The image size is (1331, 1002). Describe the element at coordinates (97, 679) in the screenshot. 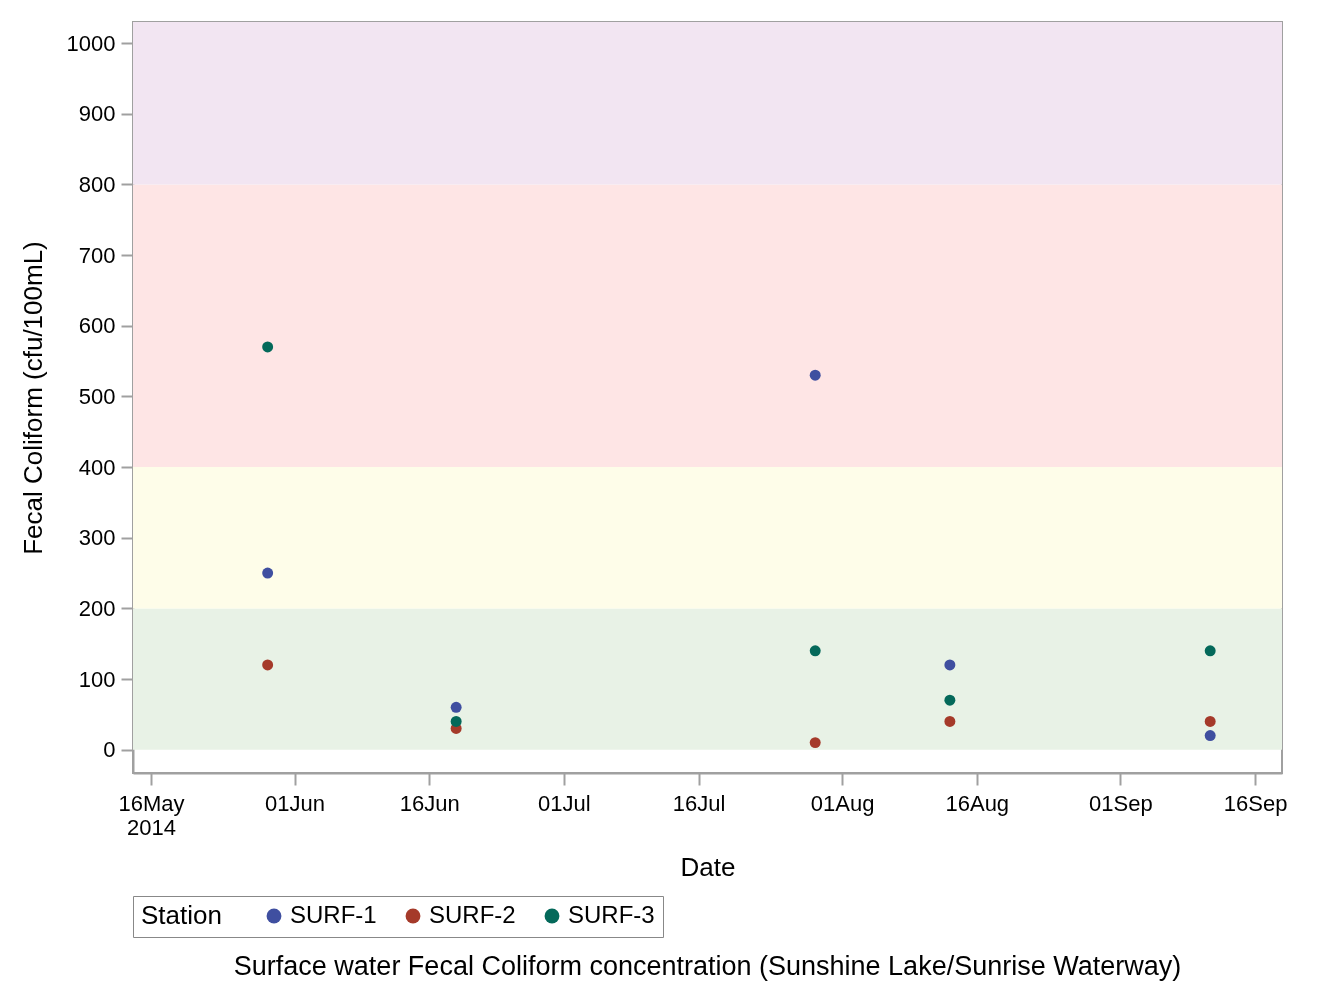

I see `y-tick-label: 100` at that location.